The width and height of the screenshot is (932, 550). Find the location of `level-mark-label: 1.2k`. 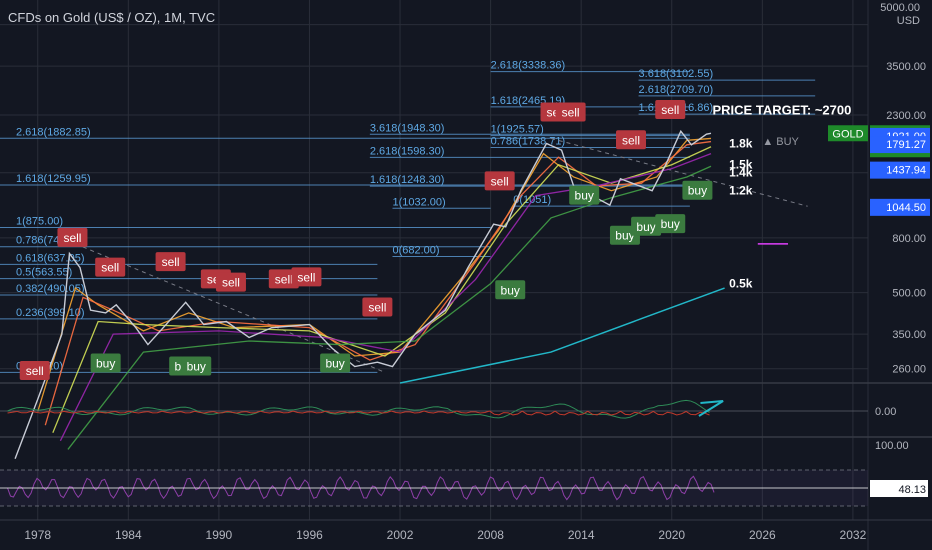

level-mark-label: 1.2k is located at coordinates (741, 191).